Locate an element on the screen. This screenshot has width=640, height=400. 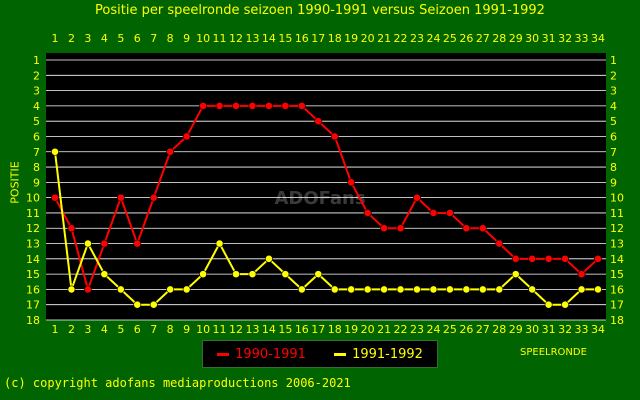
y-tick-right-3: 3 is located at coordinates (613, 91).